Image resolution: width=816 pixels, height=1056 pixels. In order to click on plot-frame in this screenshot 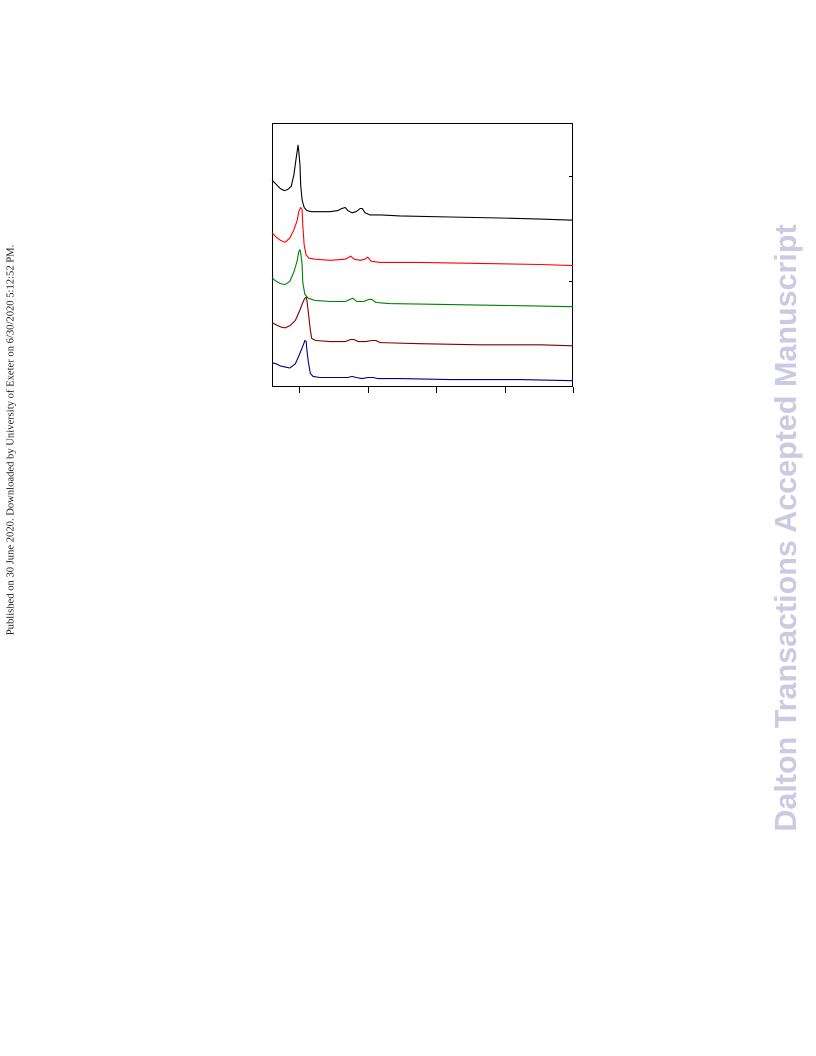, I will do `click(422, 255)`.